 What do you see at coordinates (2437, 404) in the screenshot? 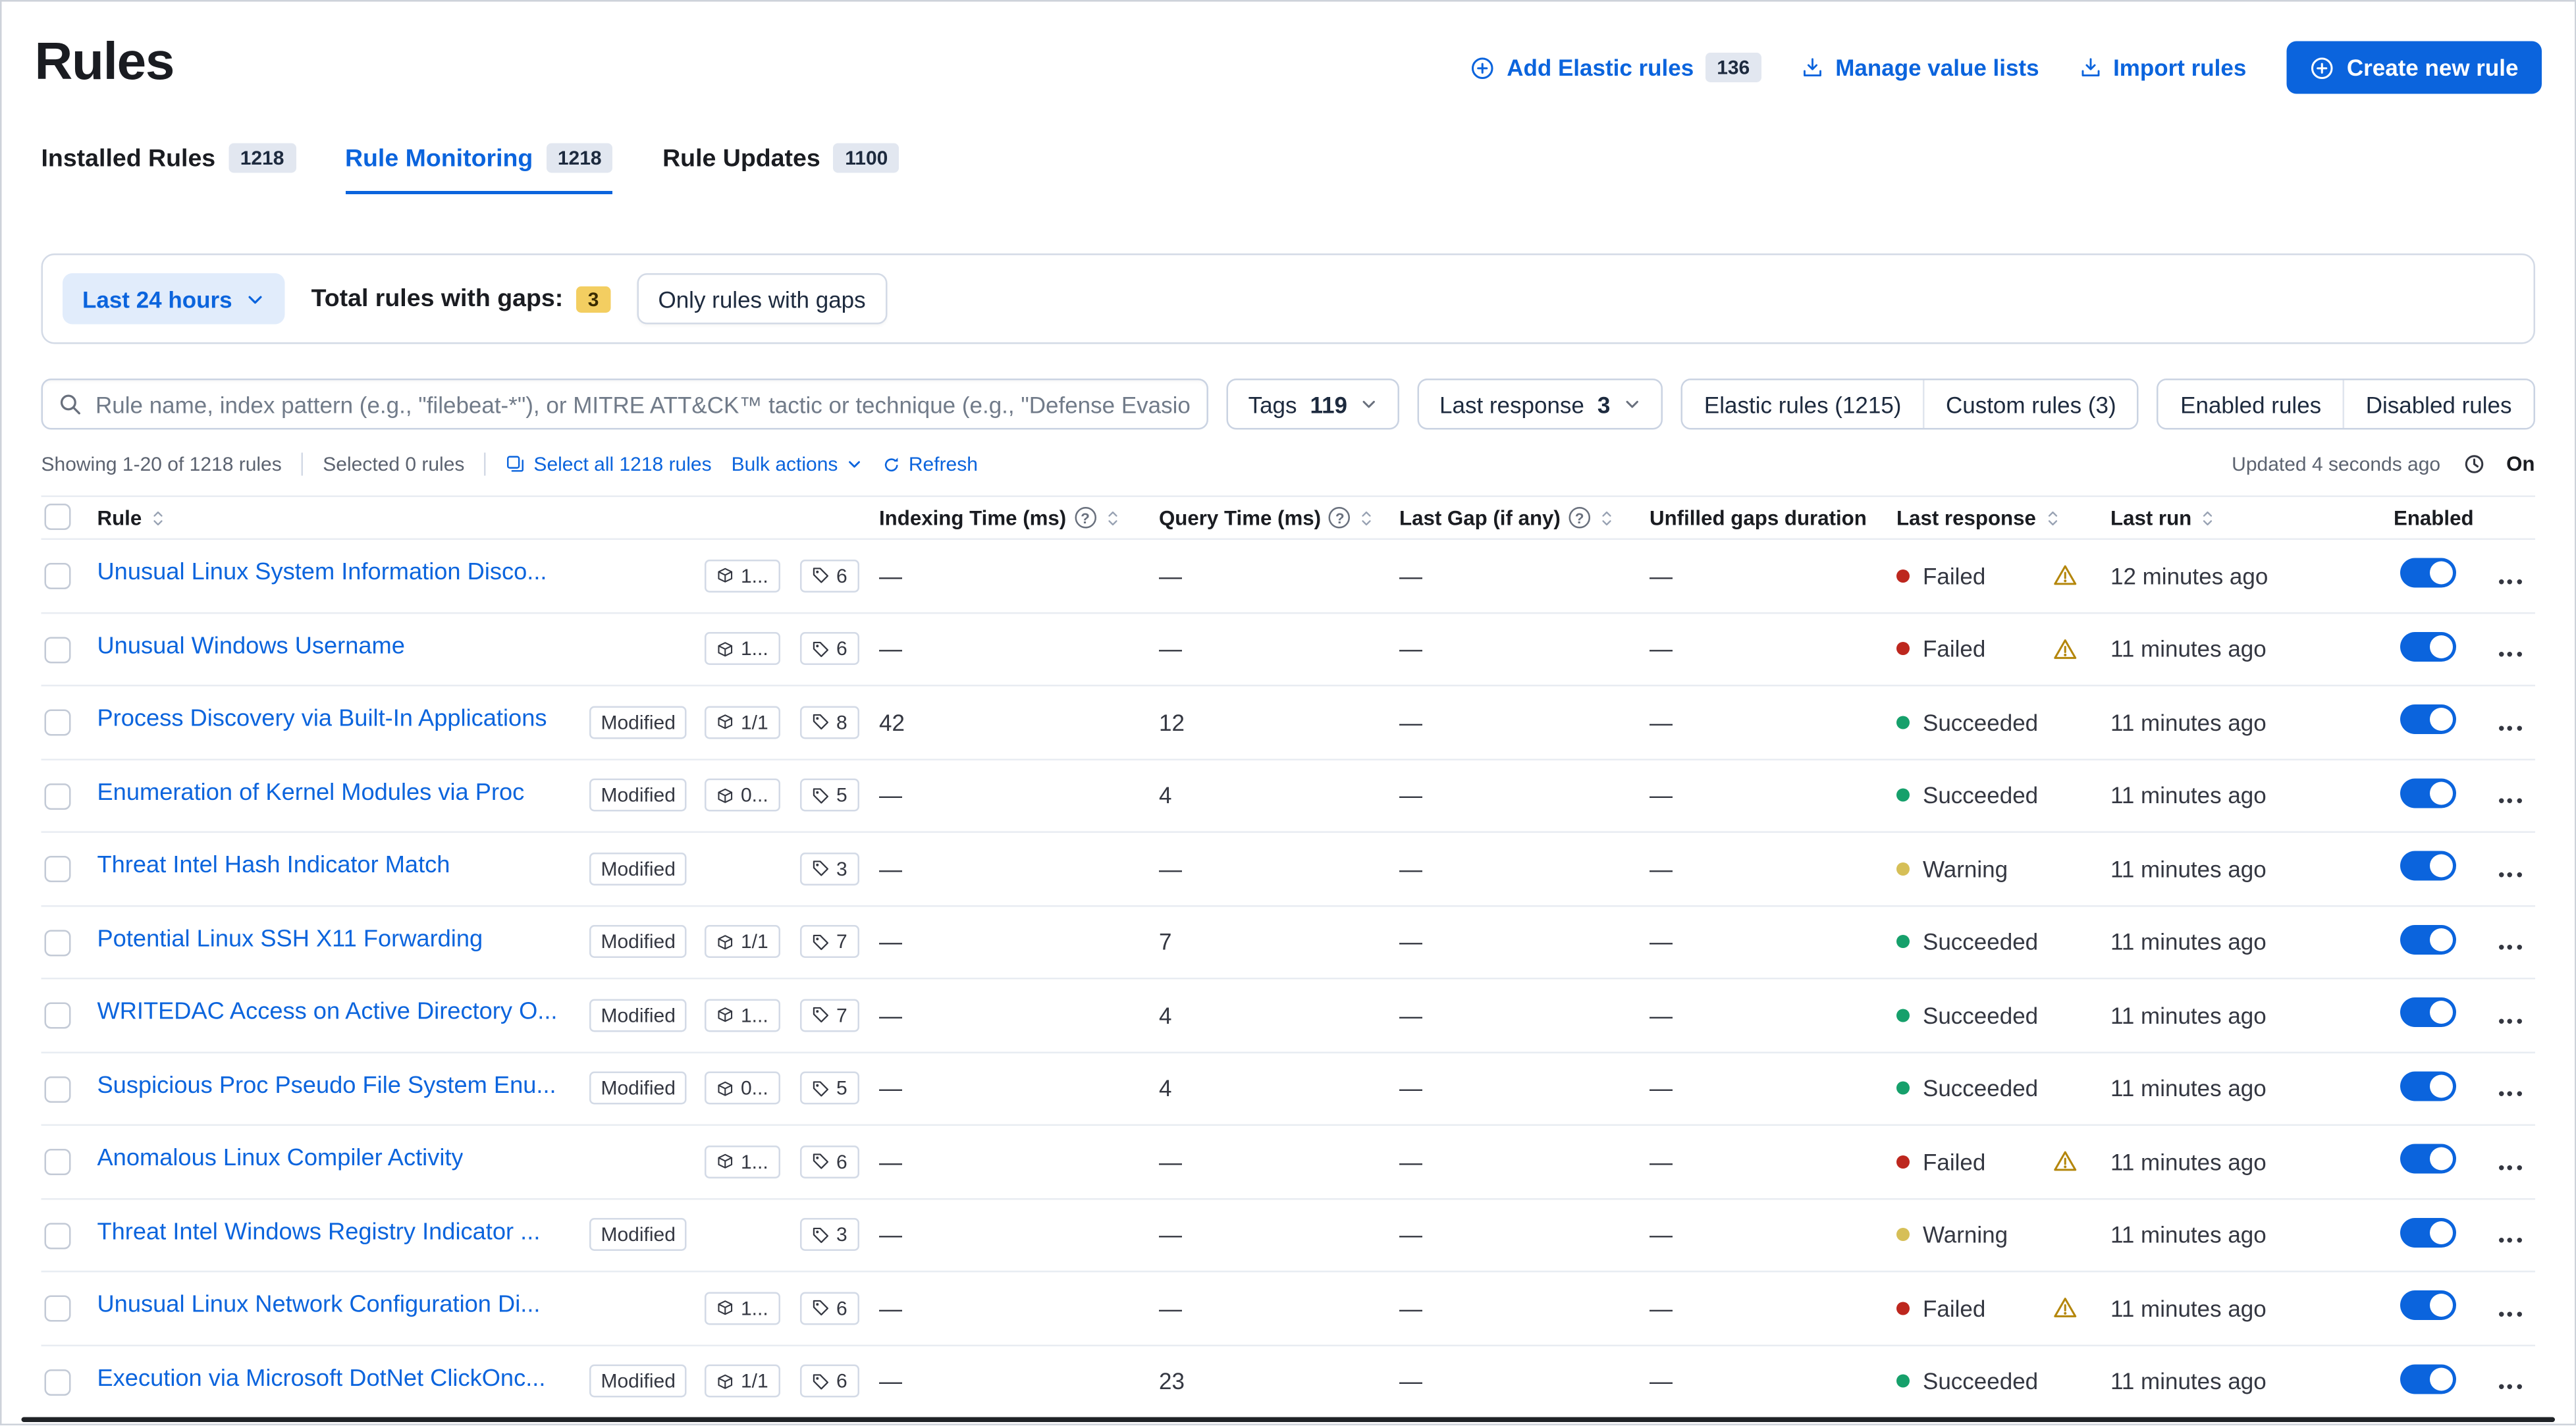
I see `disabled-rules-filter: Disabled rules` at bounding box center [2437, 404].